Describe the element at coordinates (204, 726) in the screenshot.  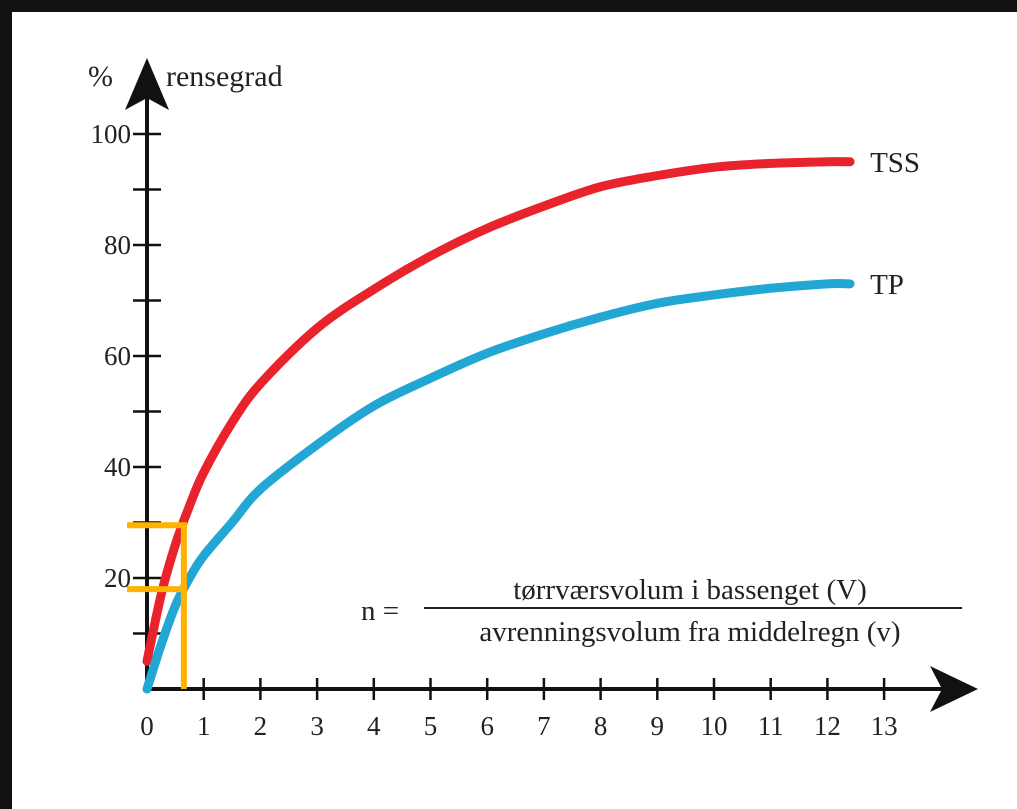
I see `x-tick-label: 1` at that location.